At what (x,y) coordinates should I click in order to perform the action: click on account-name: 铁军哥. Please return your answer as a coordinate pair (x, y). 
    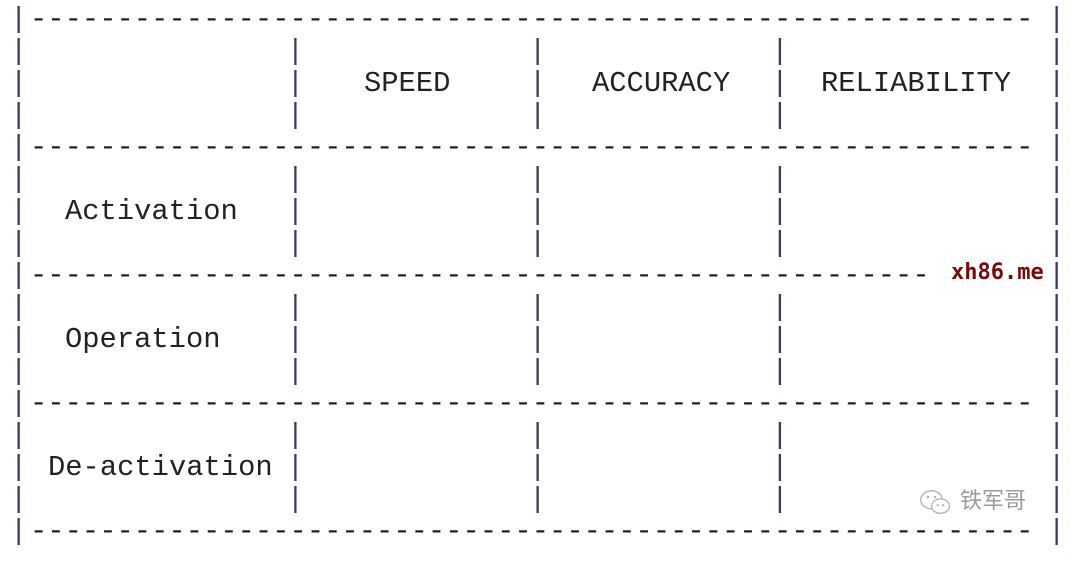
    Looking at the image, I should click on (993, 501).